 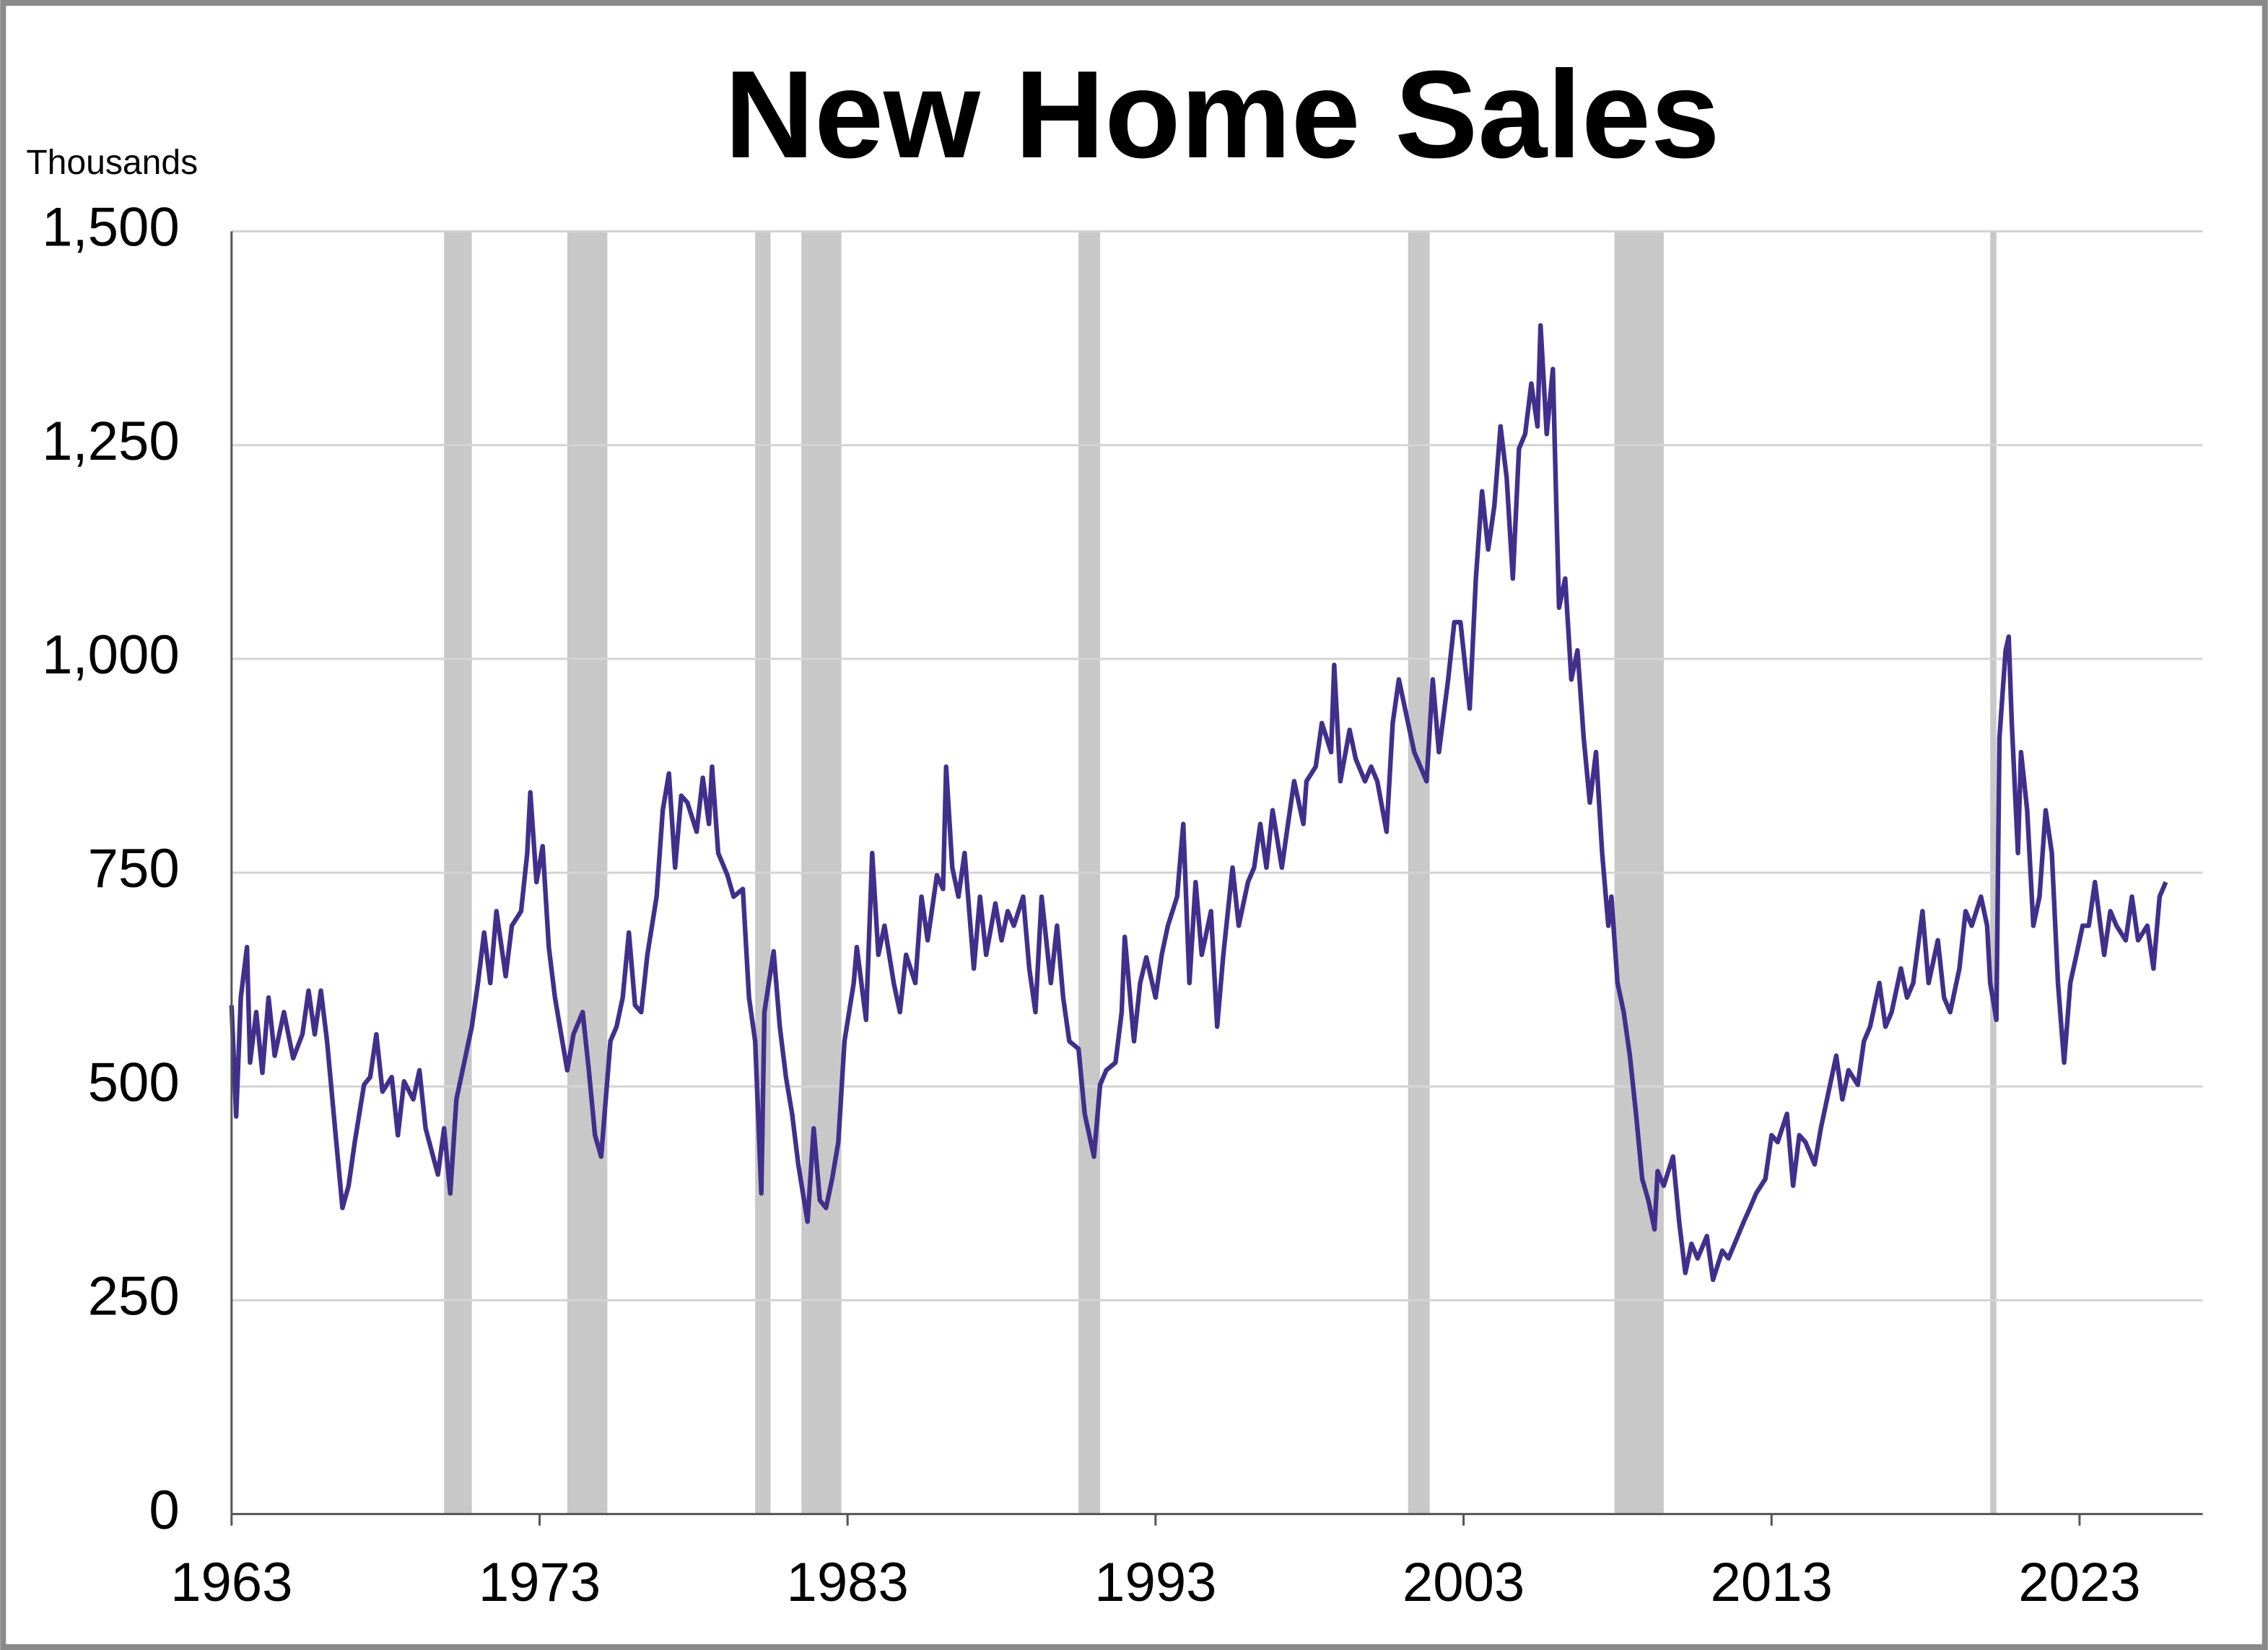 I want to click on x-tick-label: 1973, so click(x=540, y=1582).